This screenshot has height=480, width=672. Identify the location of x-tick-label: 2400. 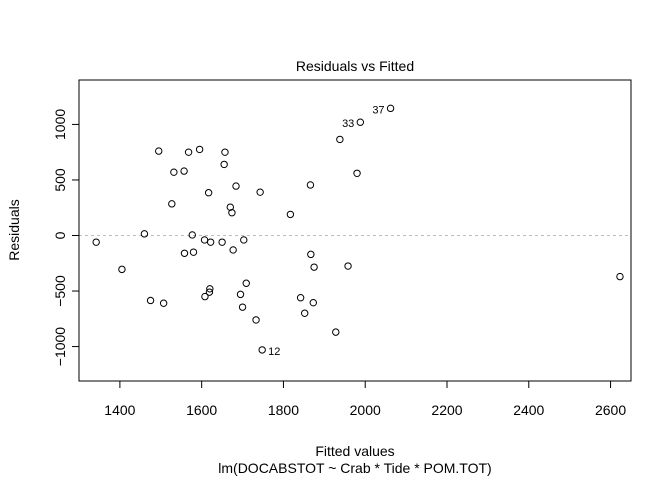
(528, 410).